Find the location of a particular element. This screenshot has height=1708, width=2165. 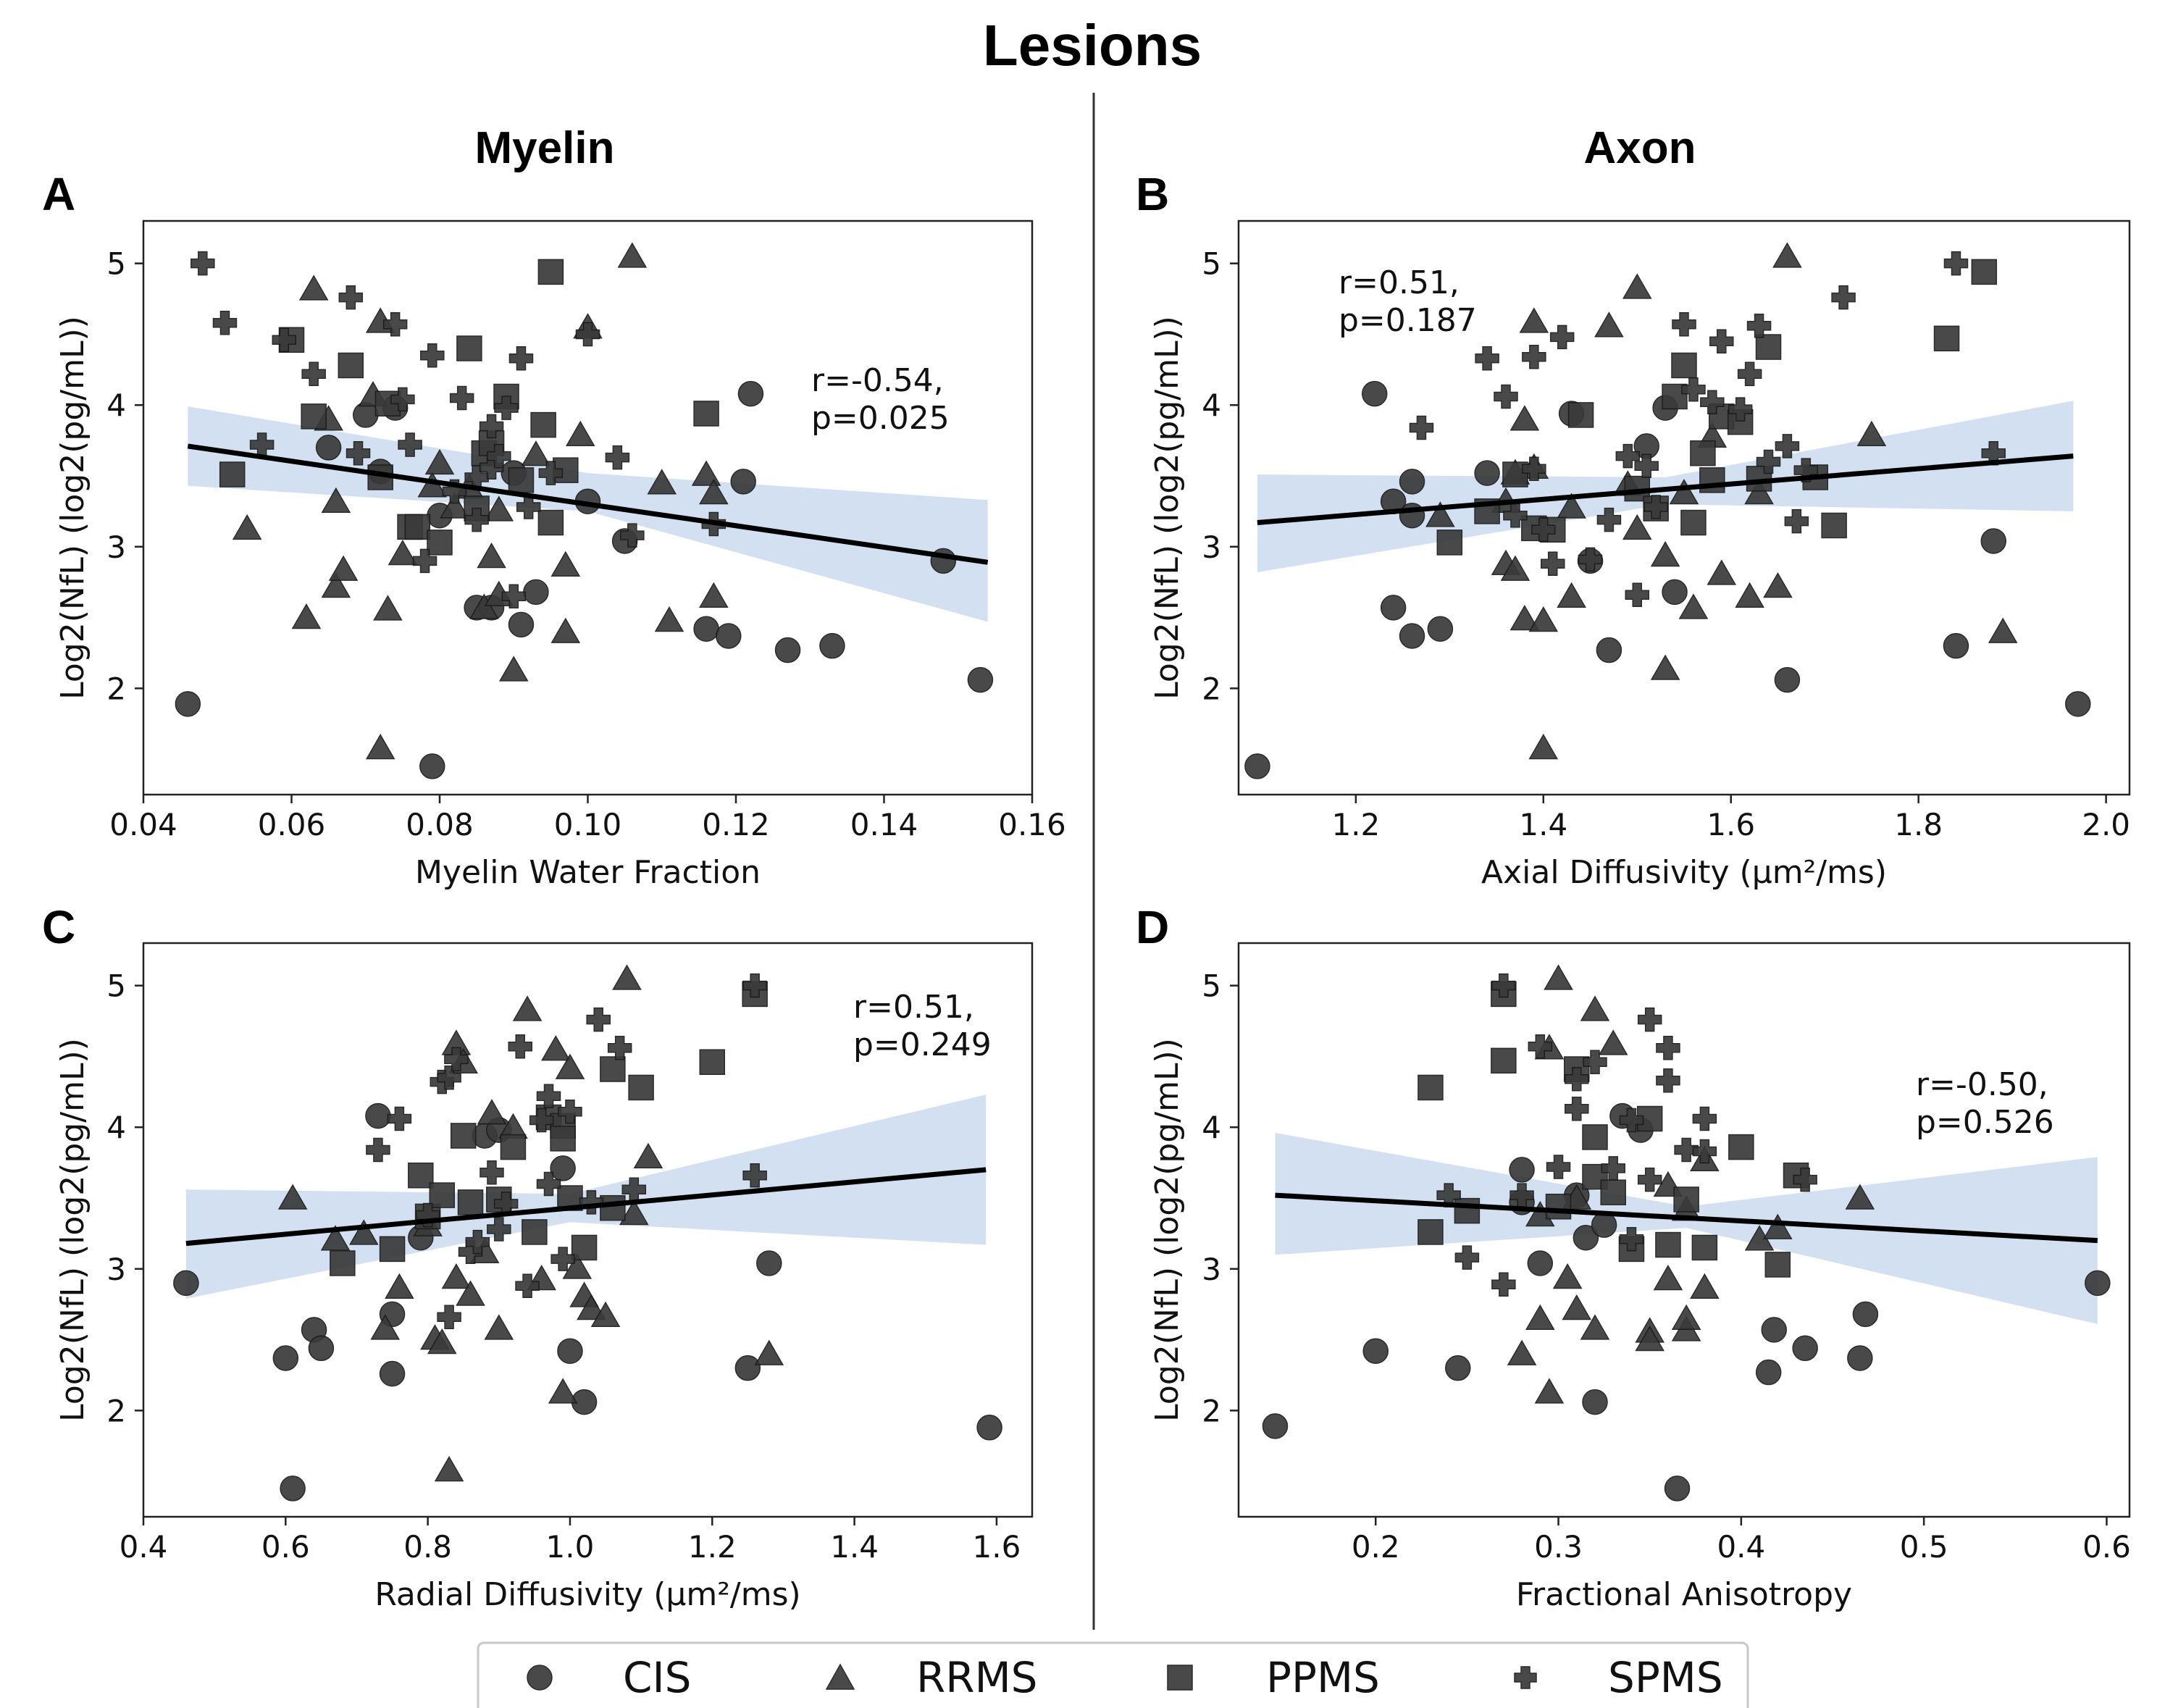

confidence-band is located at coordinates (588, 514).